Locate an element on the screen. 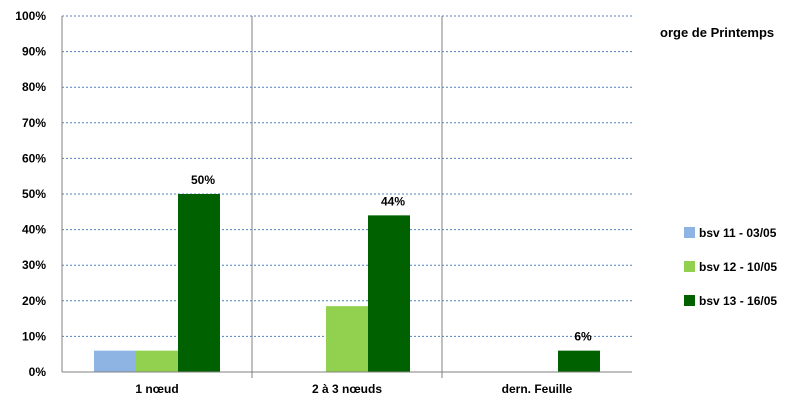  y-tick-label: 10% is located at coordinates (34, 336).